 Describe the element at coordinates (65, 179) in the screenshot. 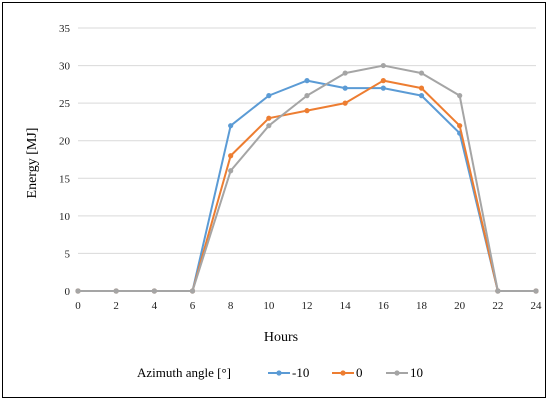

I see `y-tick-label: 15` at that location.